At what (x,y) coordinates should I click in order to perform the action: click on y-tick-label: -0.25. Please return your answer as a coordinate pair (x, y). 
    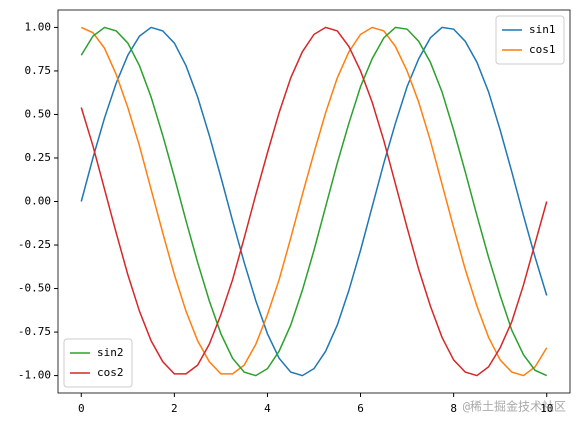
    Looking at the image, I should click on (34, 244).